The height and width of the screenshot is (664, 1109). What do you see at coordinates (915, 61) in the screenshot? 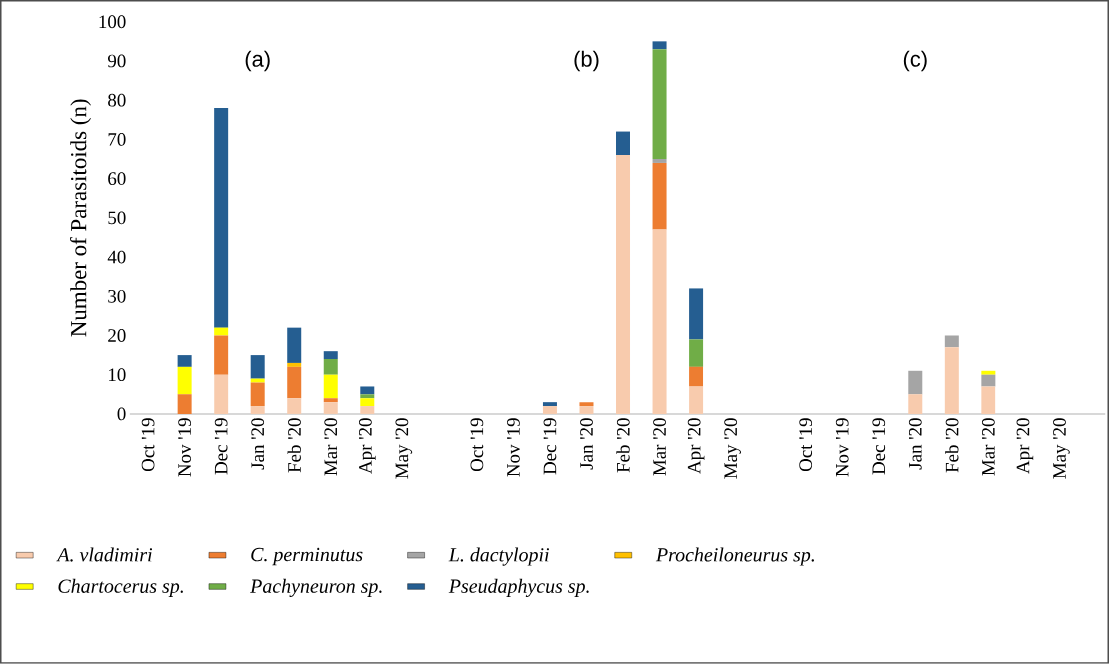
I see `annotation: (c)` at bounding box center [915, 61].